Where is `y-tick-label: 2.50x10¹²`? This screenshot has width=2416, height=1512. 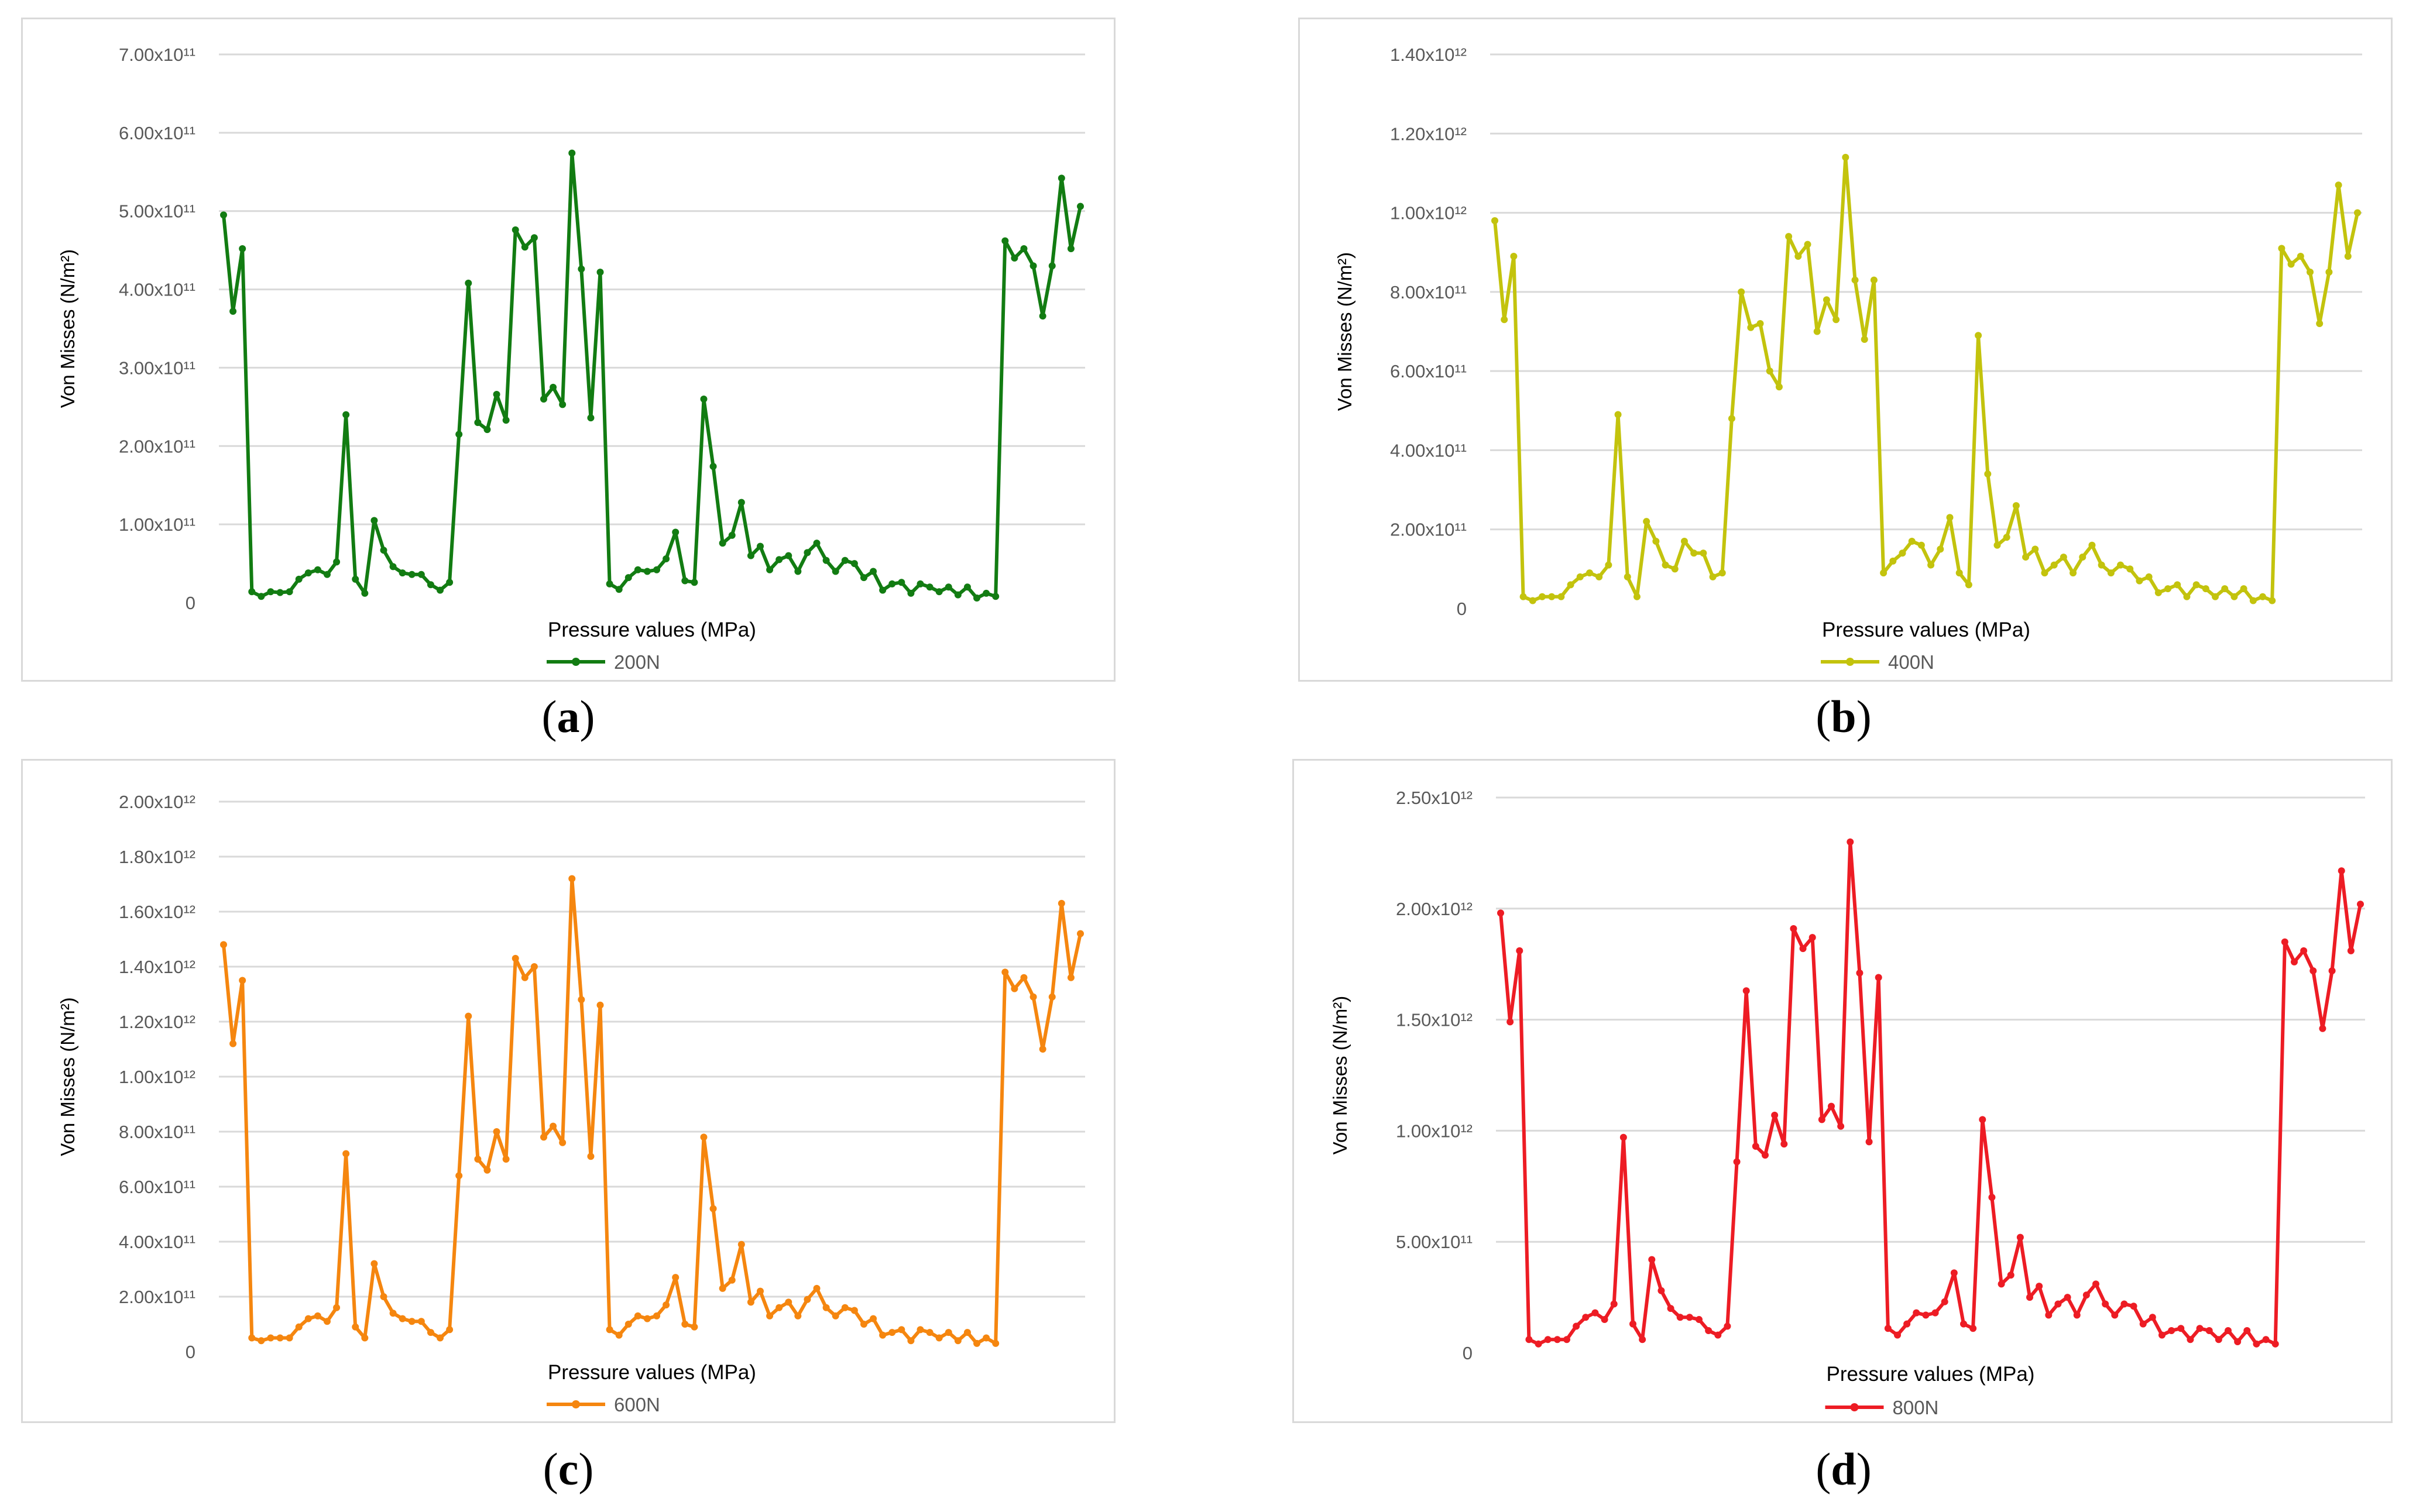
y-tick-label: 2.50x10¹² is located at coordinates (1434, 798).